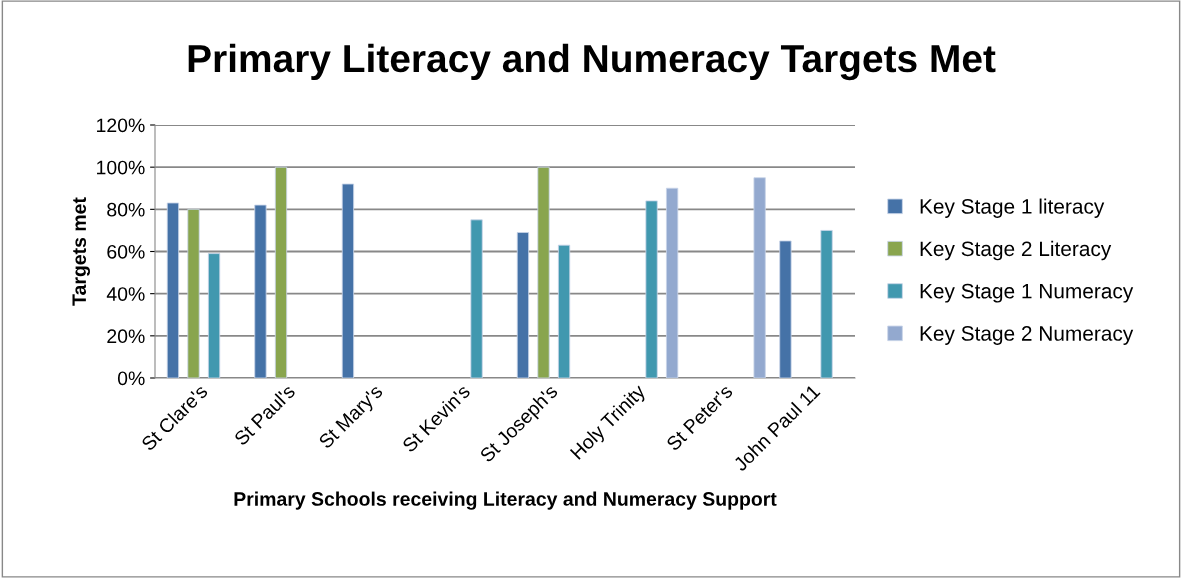  I want to click on chart-title: Primary Literacy and Numeracy Targets Met, so click(592, 62).